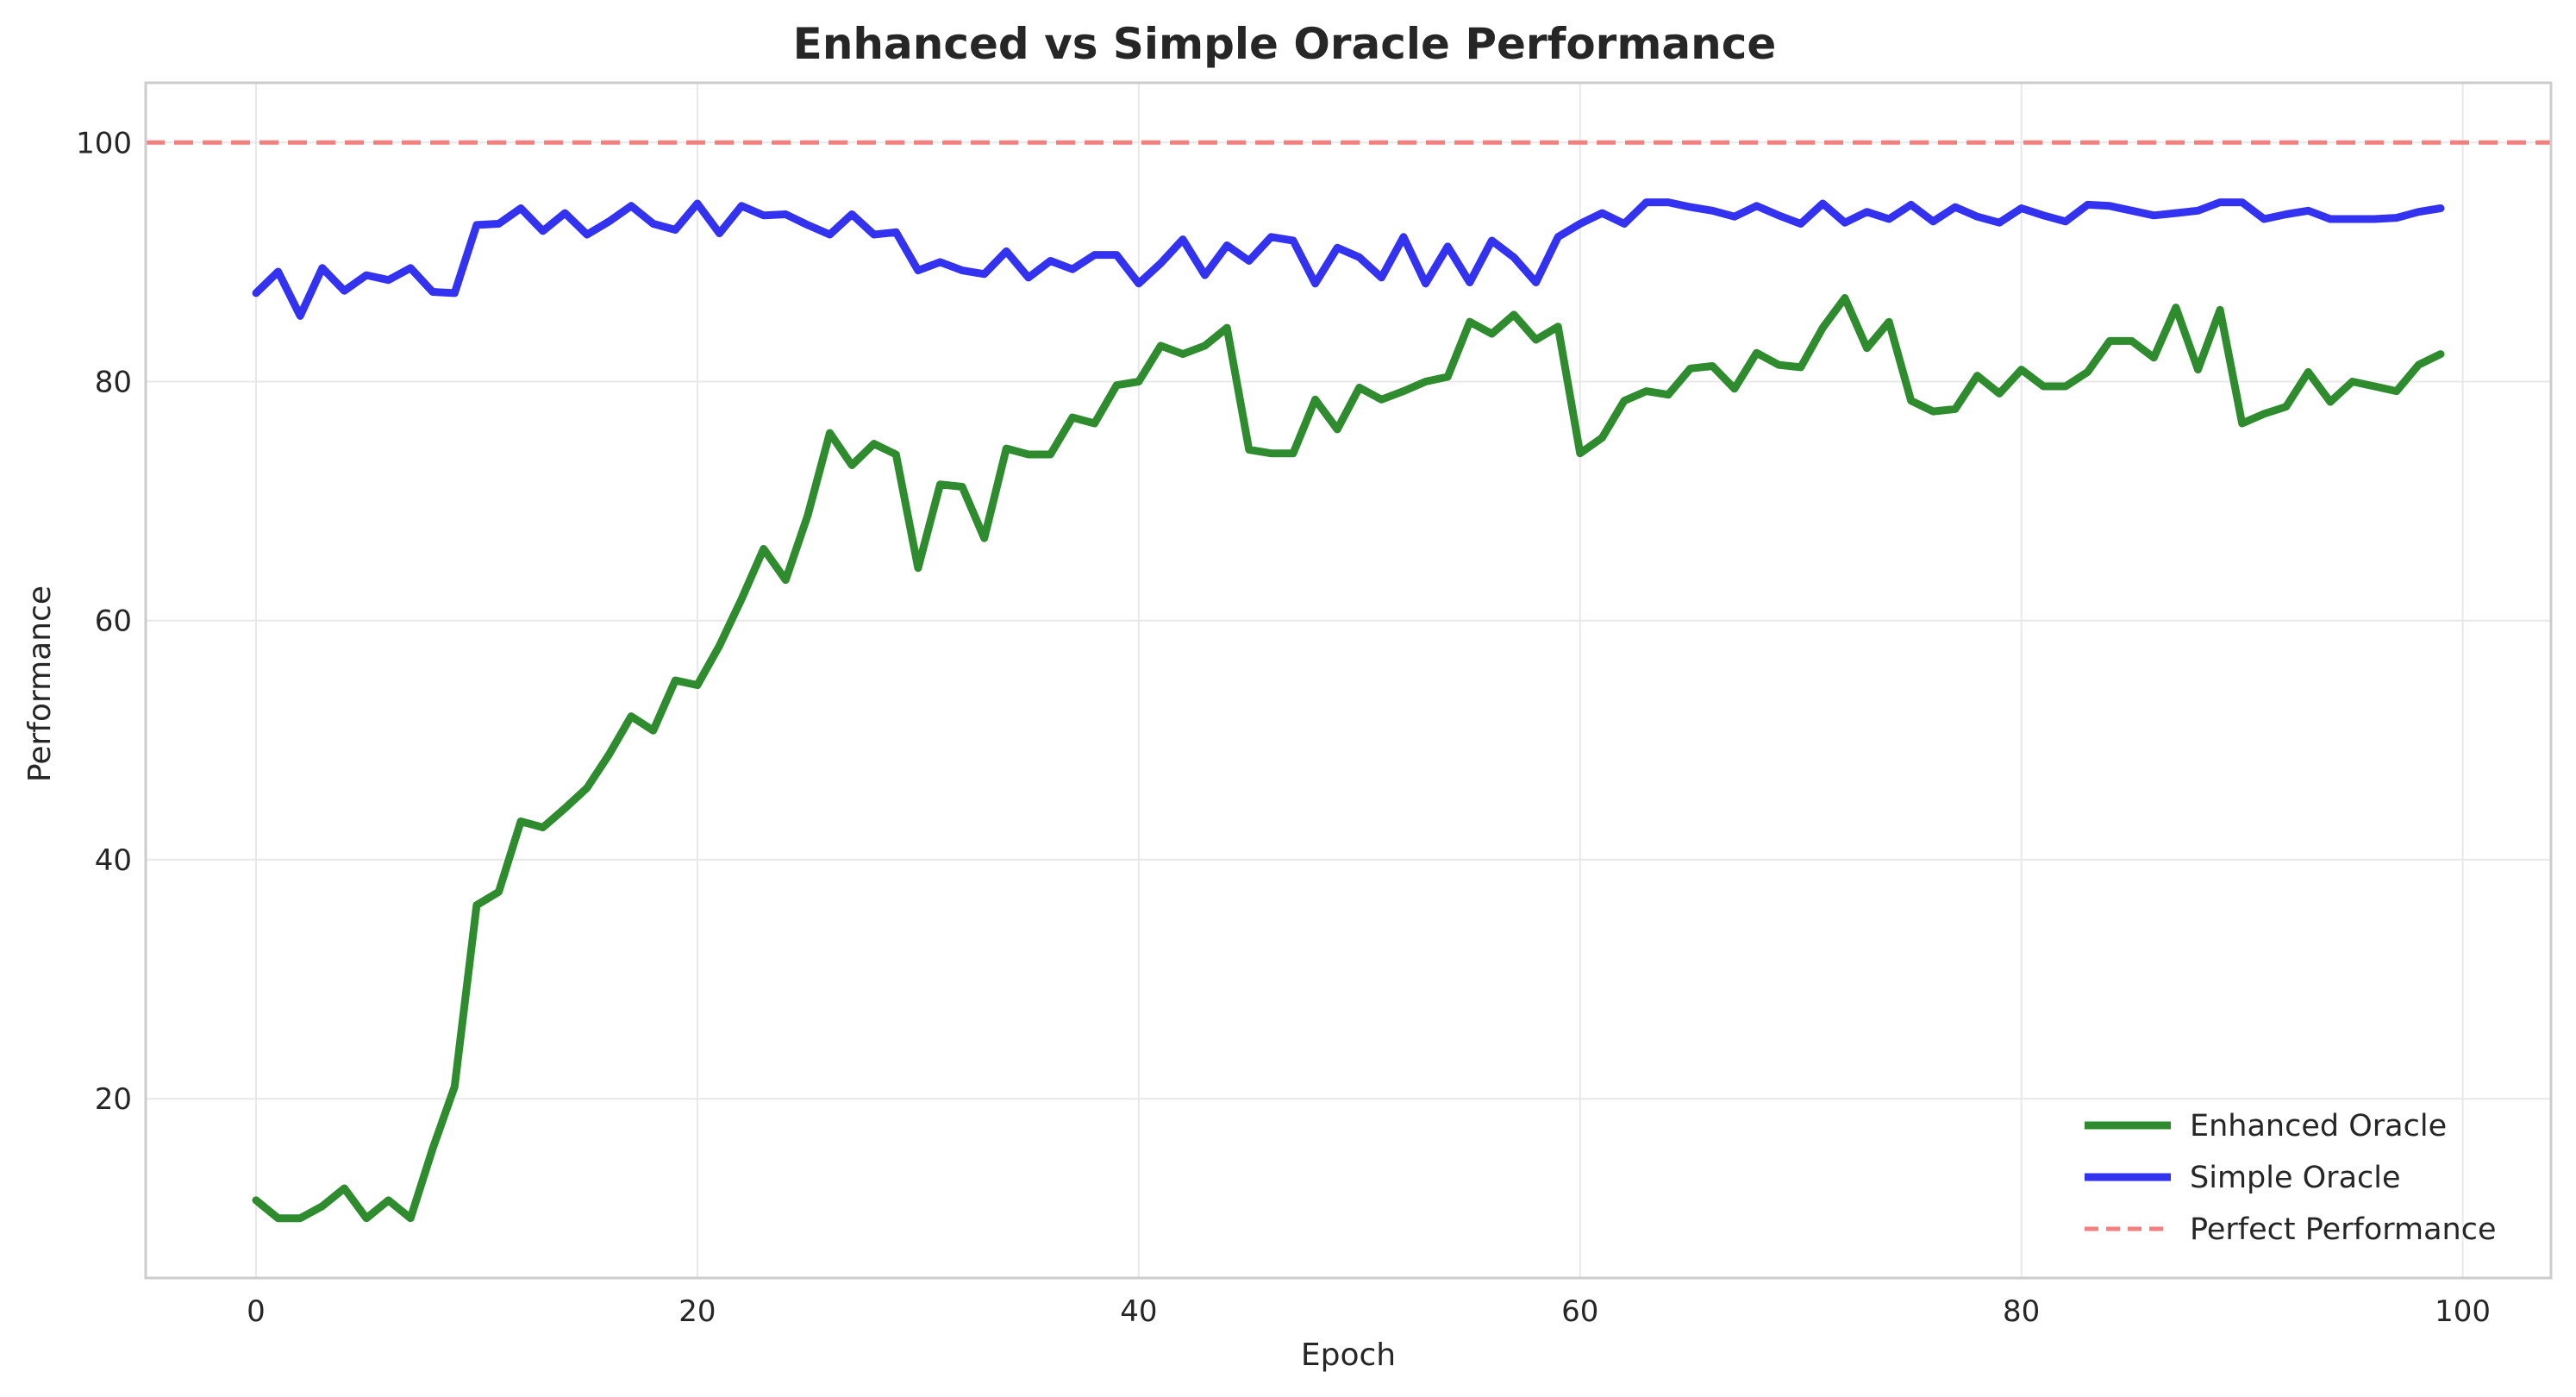  Describe the element at coordinates (113, 1099) in the screenshot. I see `y-tick-label: 20` at that location.